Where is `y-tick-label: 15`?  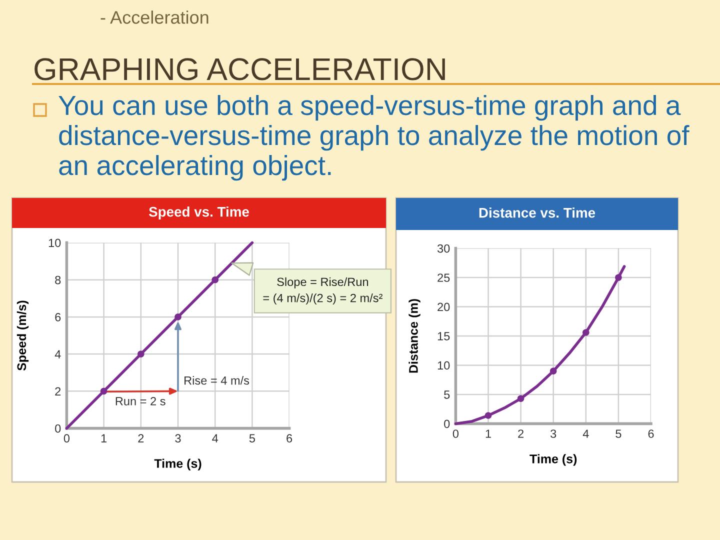 y-tick-label: 15 is located at coordinates (444, 336).